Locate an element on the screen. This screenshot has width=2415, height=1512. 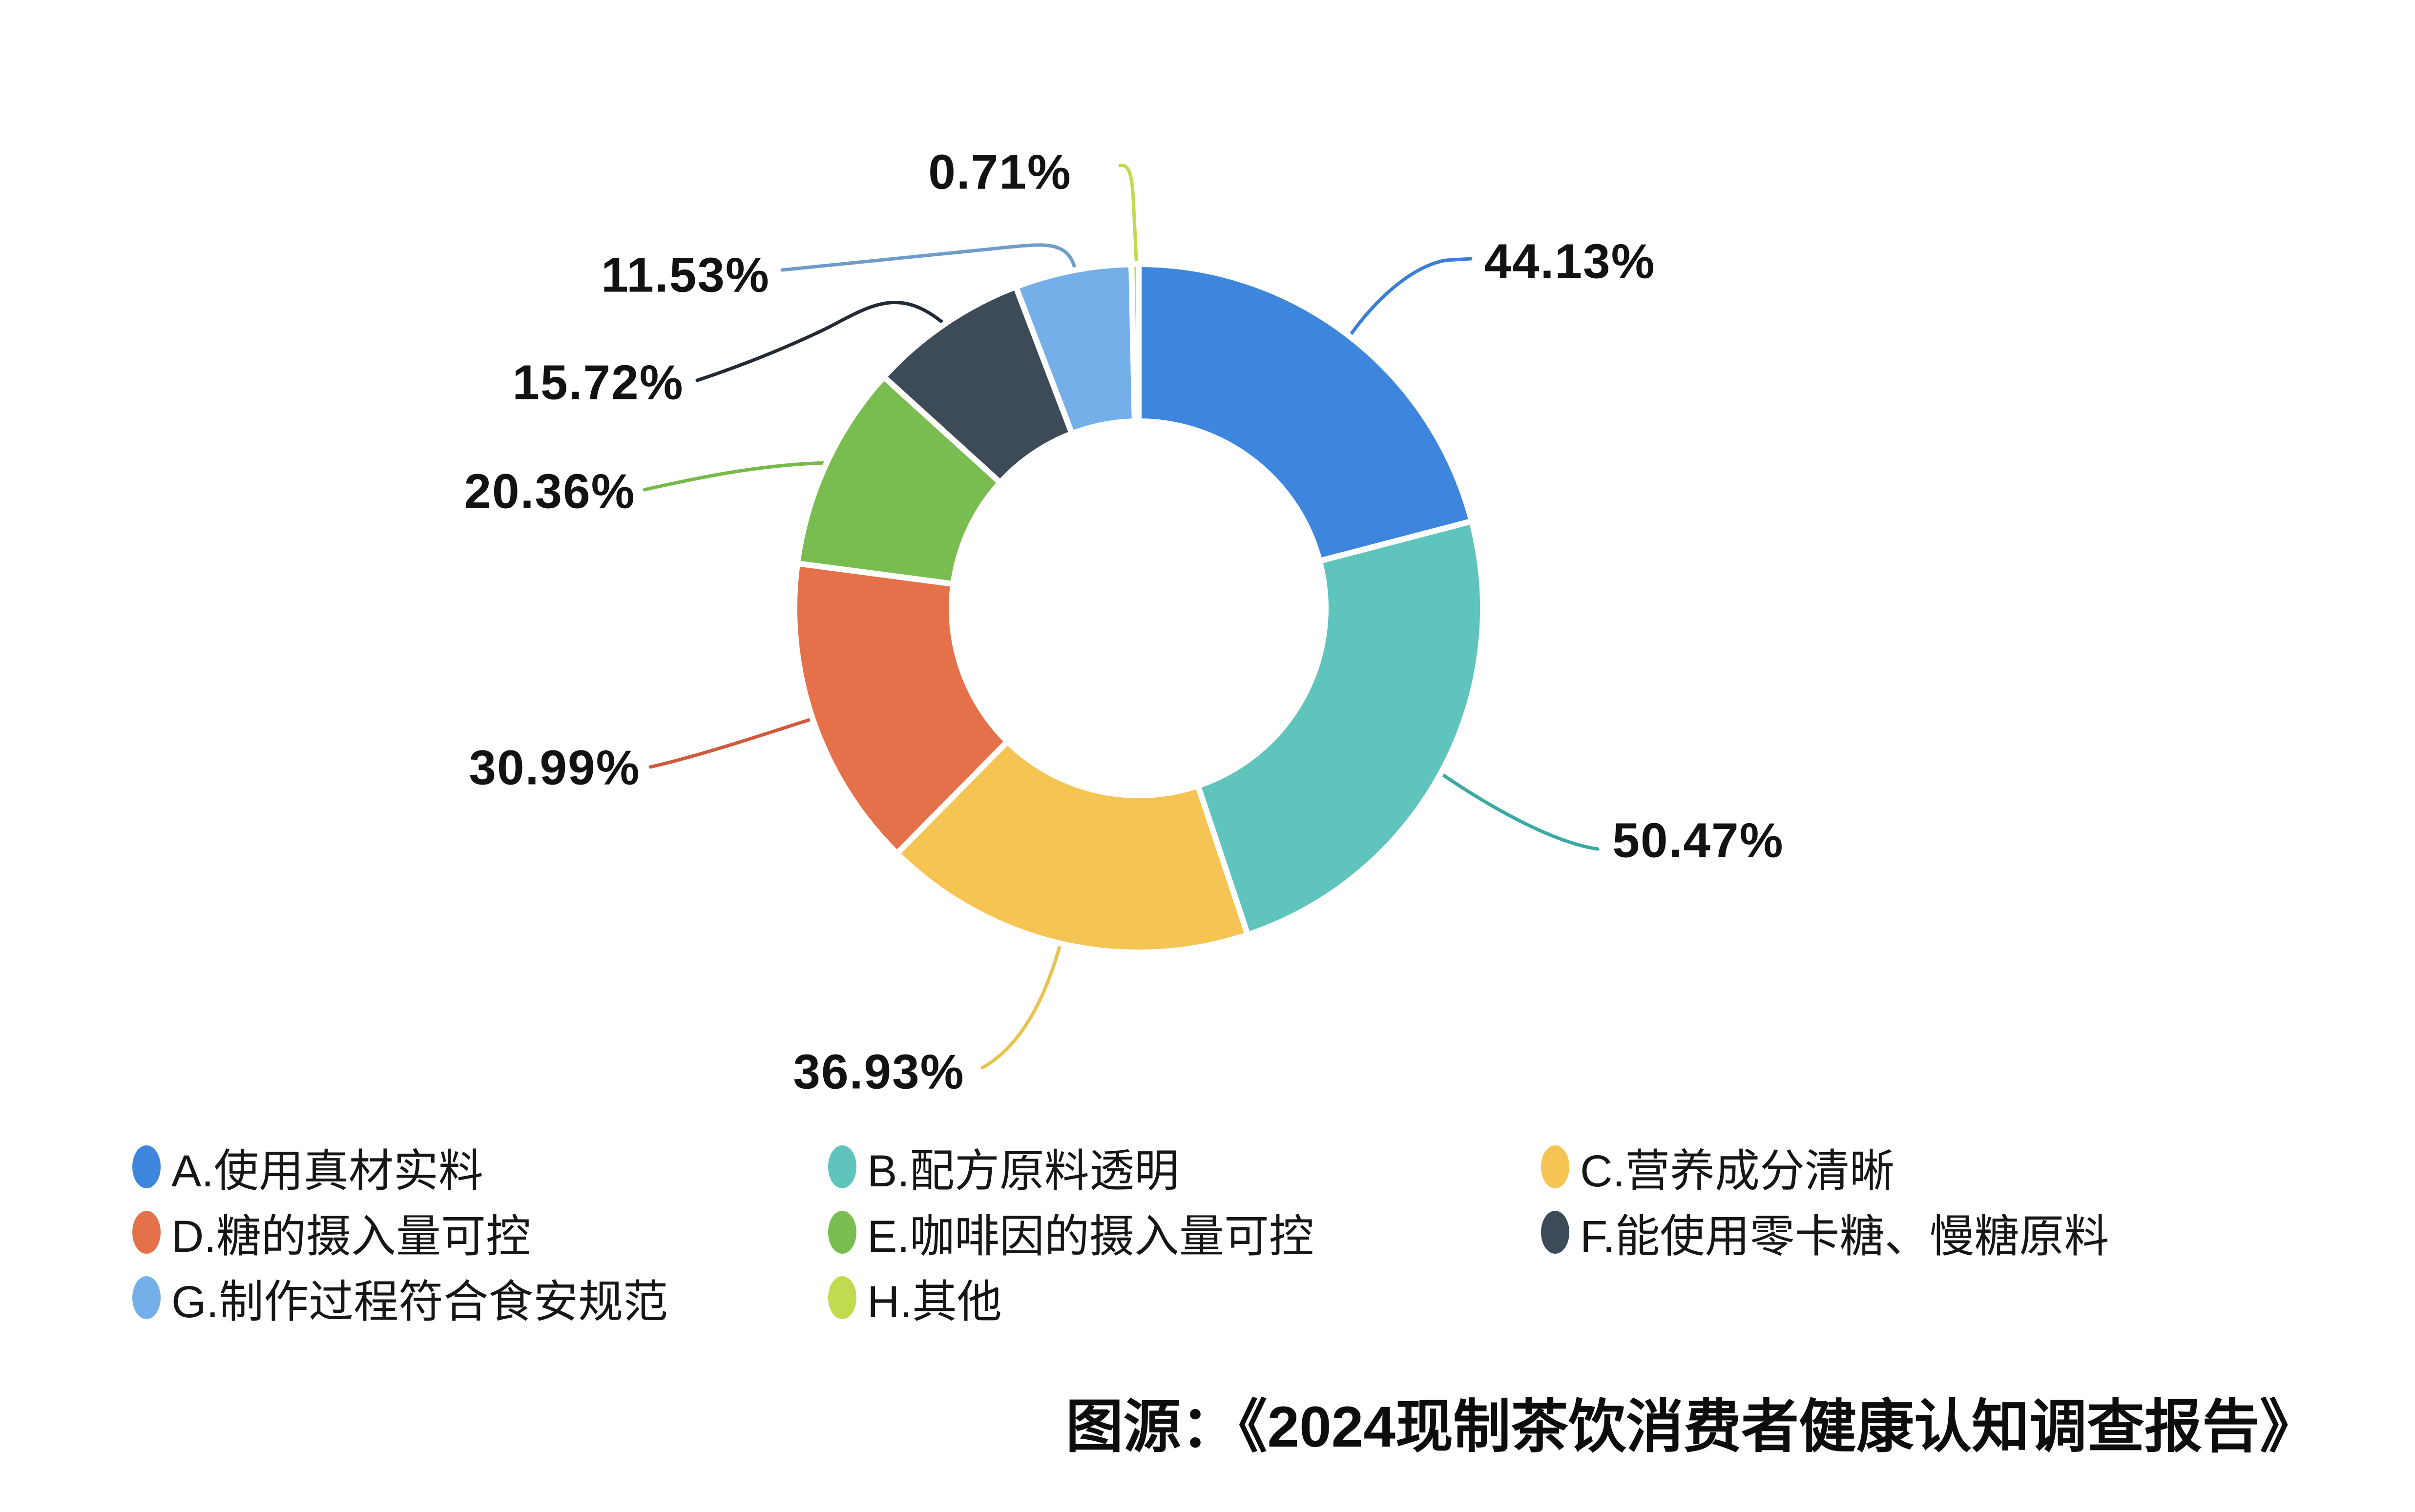
pct-label-H: 0.71% is located at coordinates (1000, 172).